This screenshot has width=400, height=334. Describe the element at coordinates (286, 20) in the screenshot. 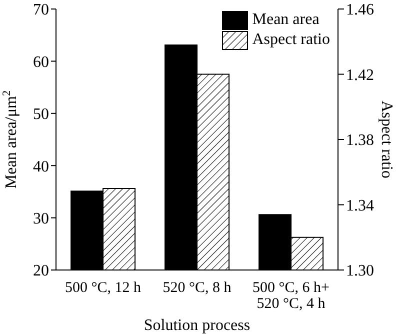

I see `legend-label: Mean area` at that location.